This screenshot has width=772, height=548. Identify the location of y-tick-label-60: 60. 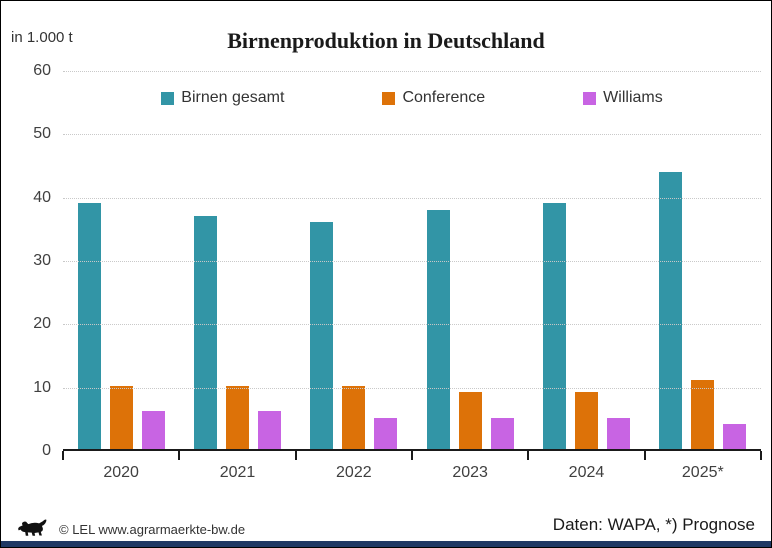
(42, 70).